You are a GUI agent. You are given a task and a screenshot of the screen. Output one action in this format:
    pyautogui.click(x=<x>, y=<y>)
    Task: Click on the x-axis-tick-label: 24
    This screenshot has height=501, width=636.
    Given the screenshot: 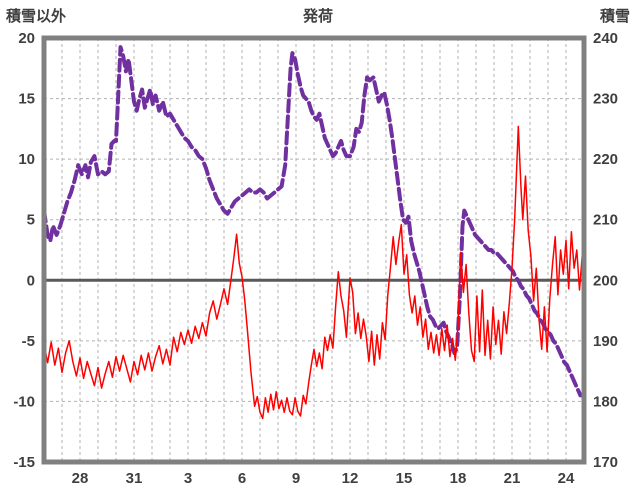 What is the action you would take?
    pyautogui.click(x=566, y=478)
    